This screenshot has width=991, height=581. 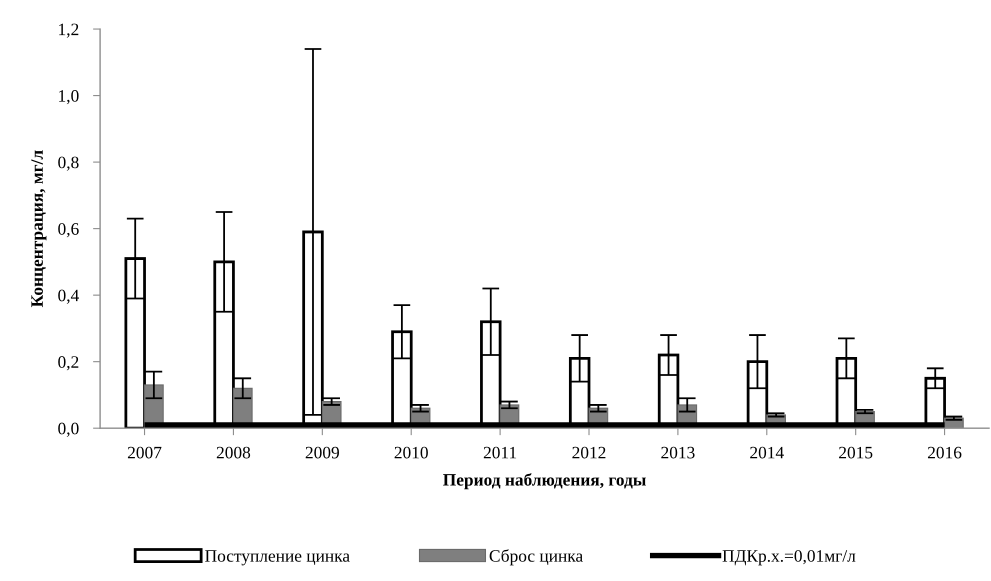 I want to click on legend-label: Поступление цинка, so click(x=277, y=558).